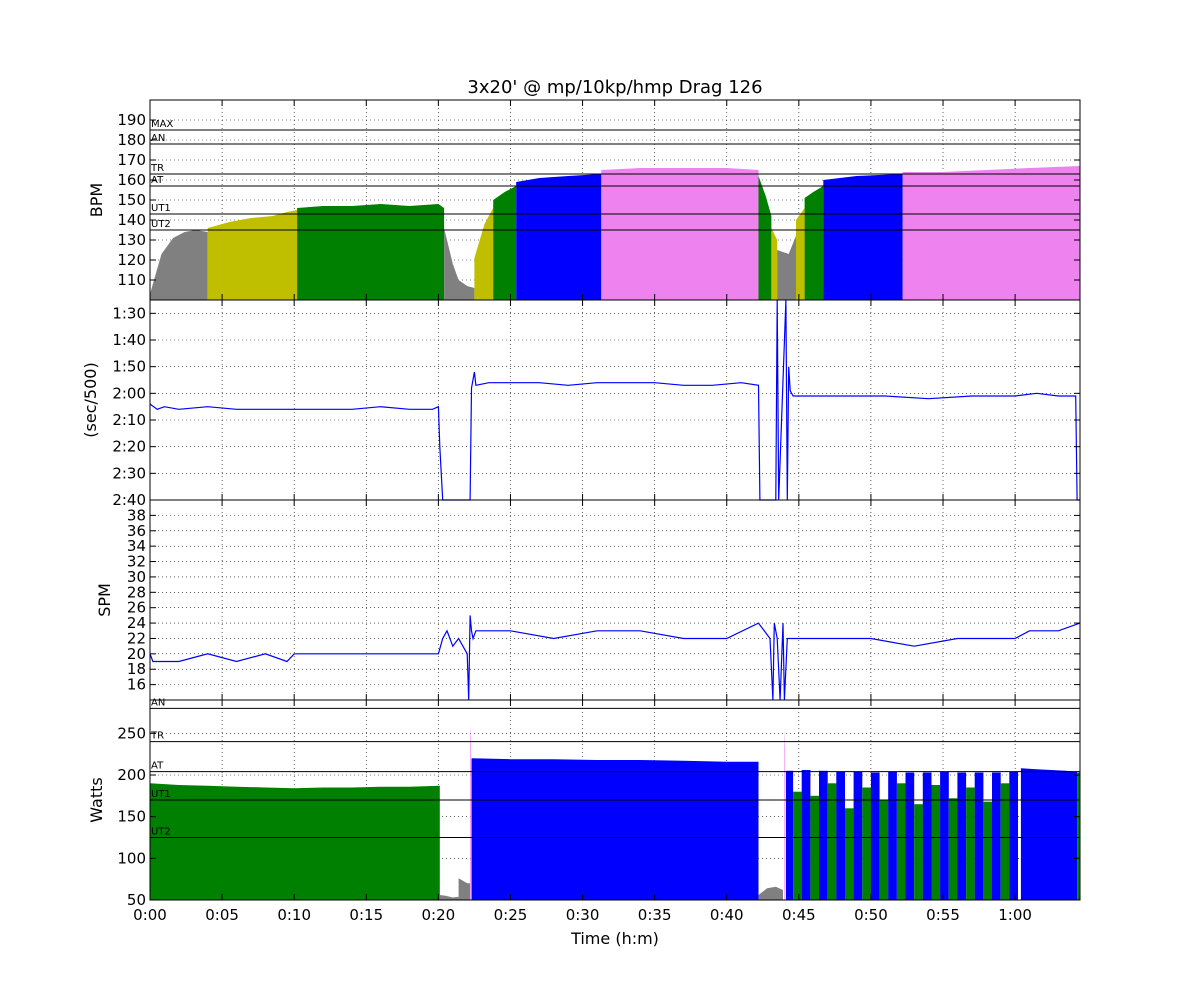 Image resolution: width=1200 pixels, height=1000 pixels. I want to click on y-tick-label: 200, so click(131, 775).